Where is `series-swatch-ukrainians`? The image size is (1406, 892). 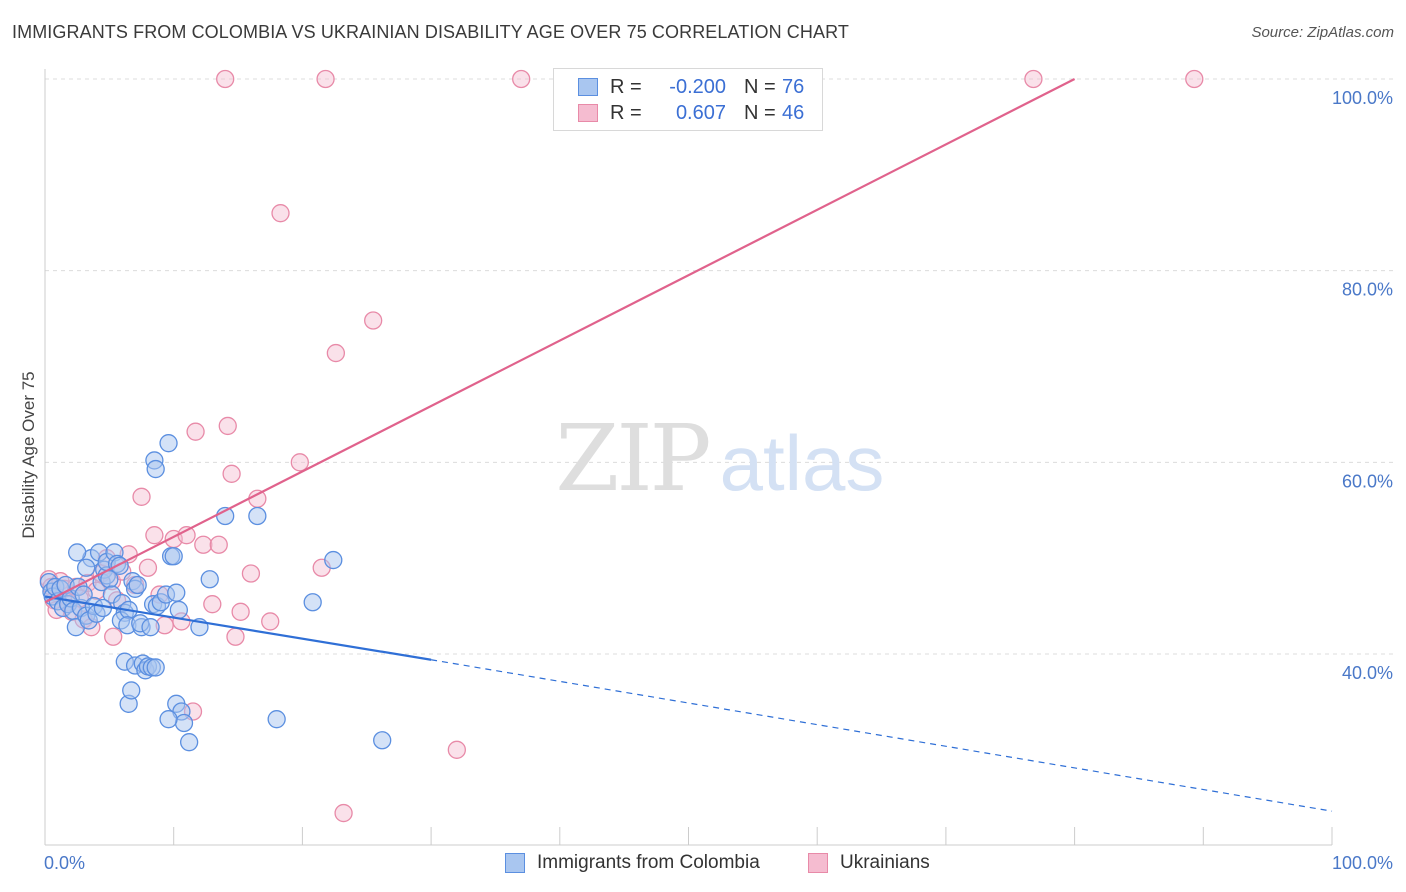
series-swatch-ukrainians is located at coordinates (818, 863).